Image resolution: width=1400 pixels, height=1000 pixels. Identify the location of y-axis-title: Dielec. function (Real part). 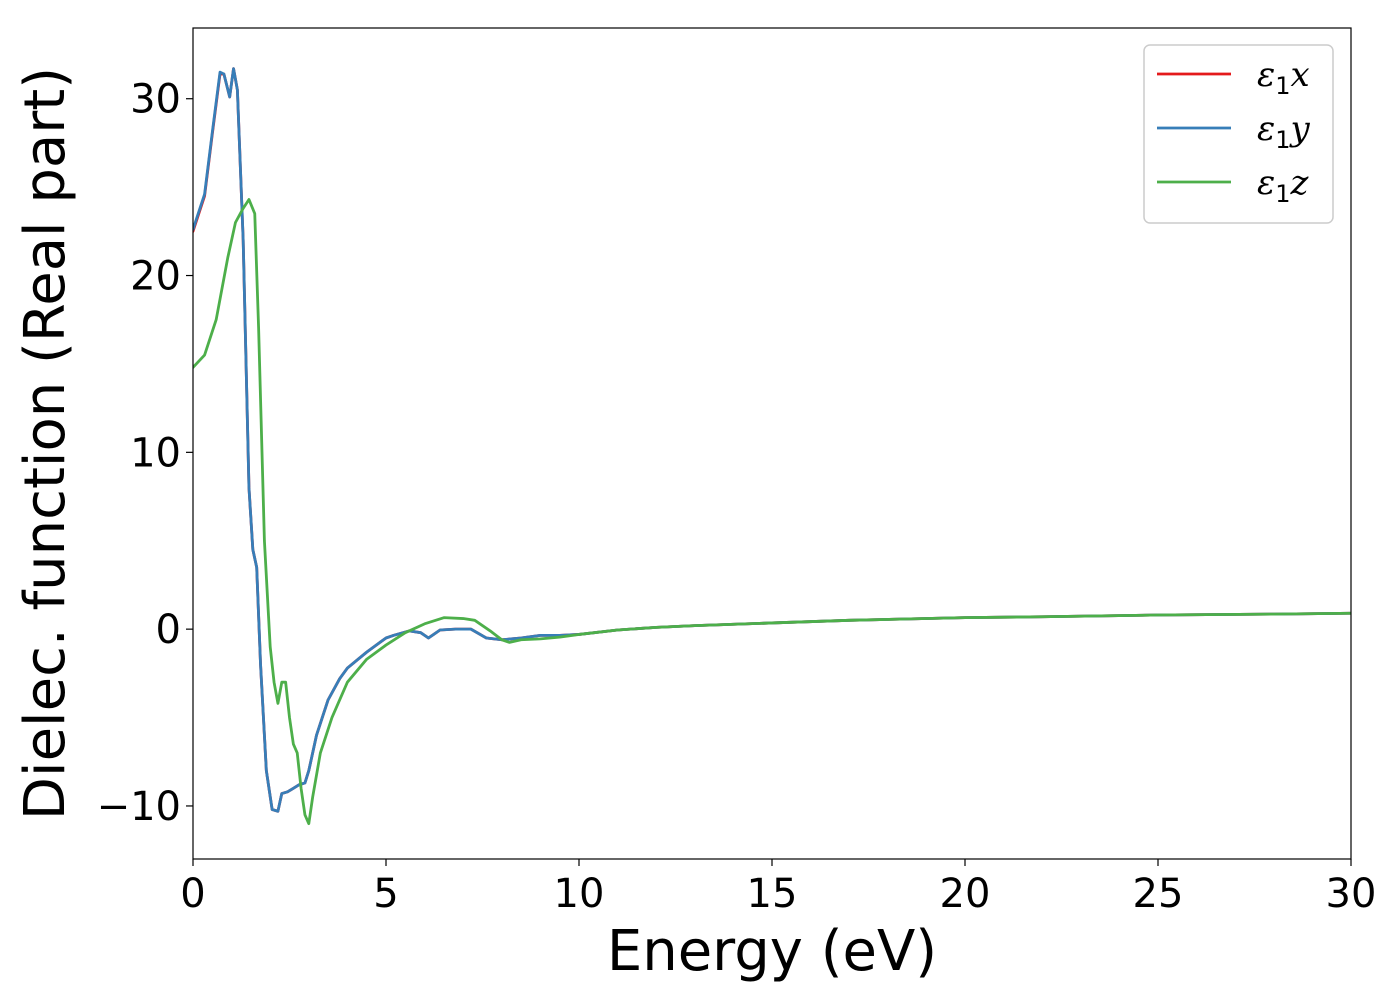
(45, 443).